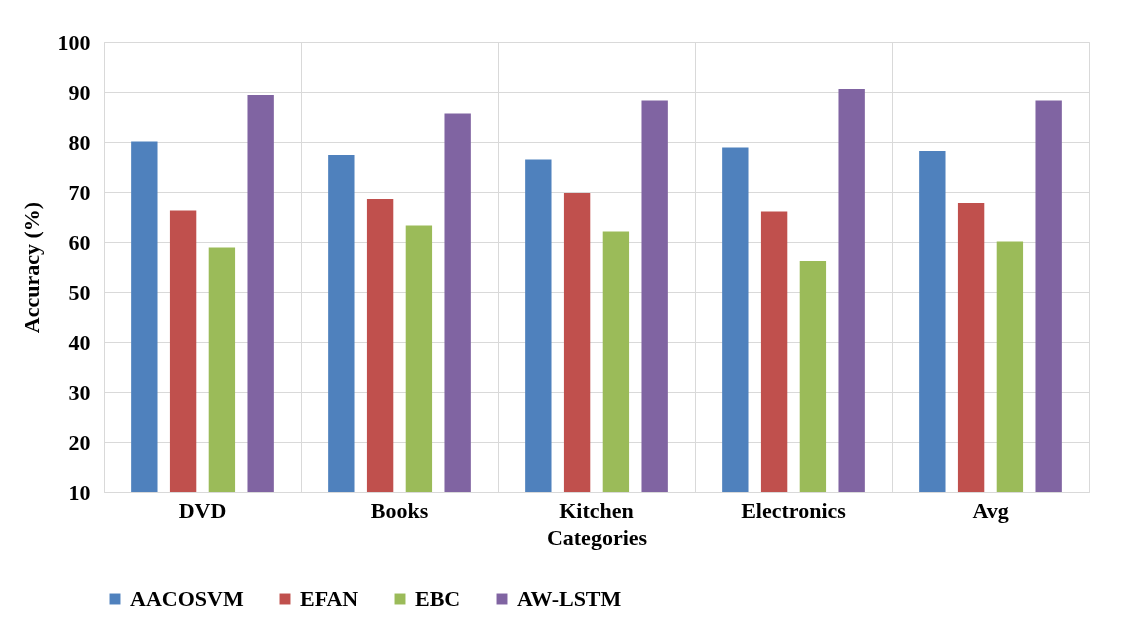 The image size is (1144, 641). I want to click on y-axis-title: Accuracy (%), so click(31, 267).